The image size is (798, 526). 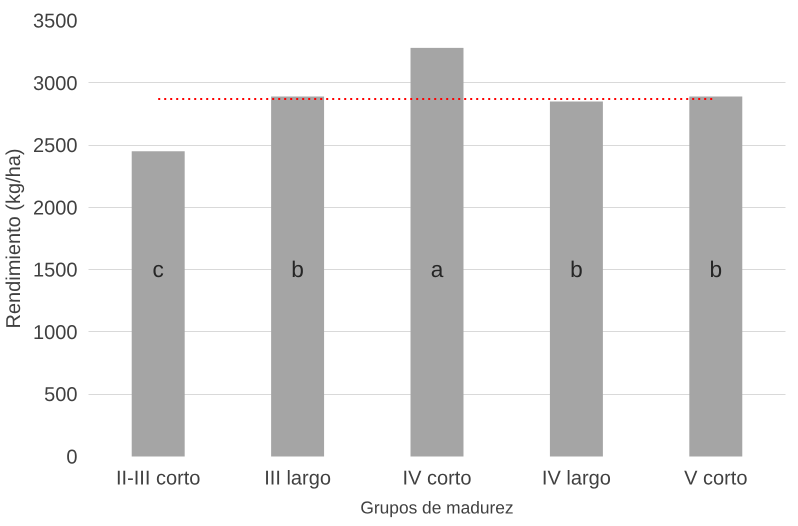 I want to click on y-tick-label: 0, so click(x=72, y=457).